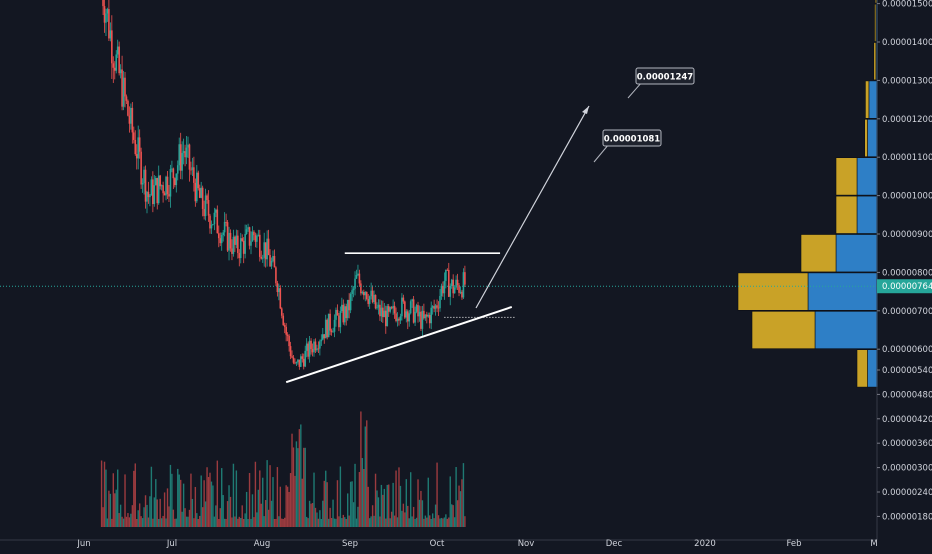 The image size is (932, 554). I want to click on target-callout-upper-box, so click(665, 76).